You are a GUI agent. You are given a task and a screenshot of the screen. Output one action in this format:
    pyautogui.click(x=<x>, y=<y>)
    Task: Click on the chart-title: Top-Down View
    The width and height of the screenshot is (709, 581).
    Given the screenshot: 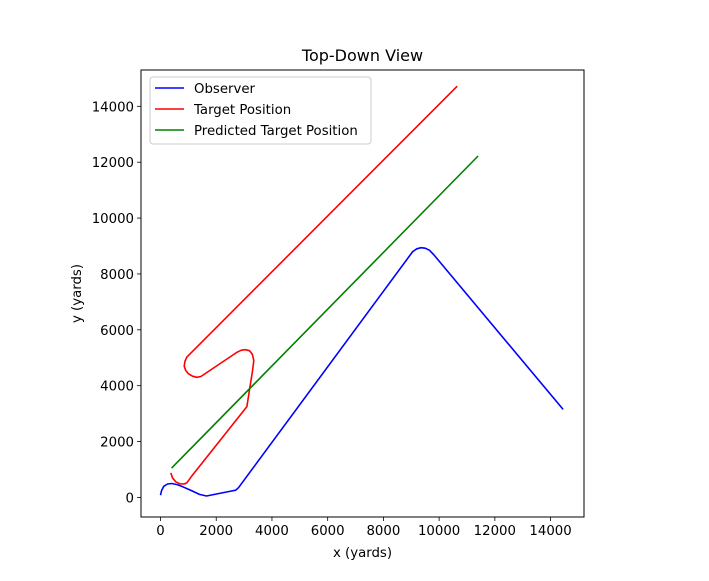 What is the action you would take?
    pyautogui.click(x=362, y=55)
    